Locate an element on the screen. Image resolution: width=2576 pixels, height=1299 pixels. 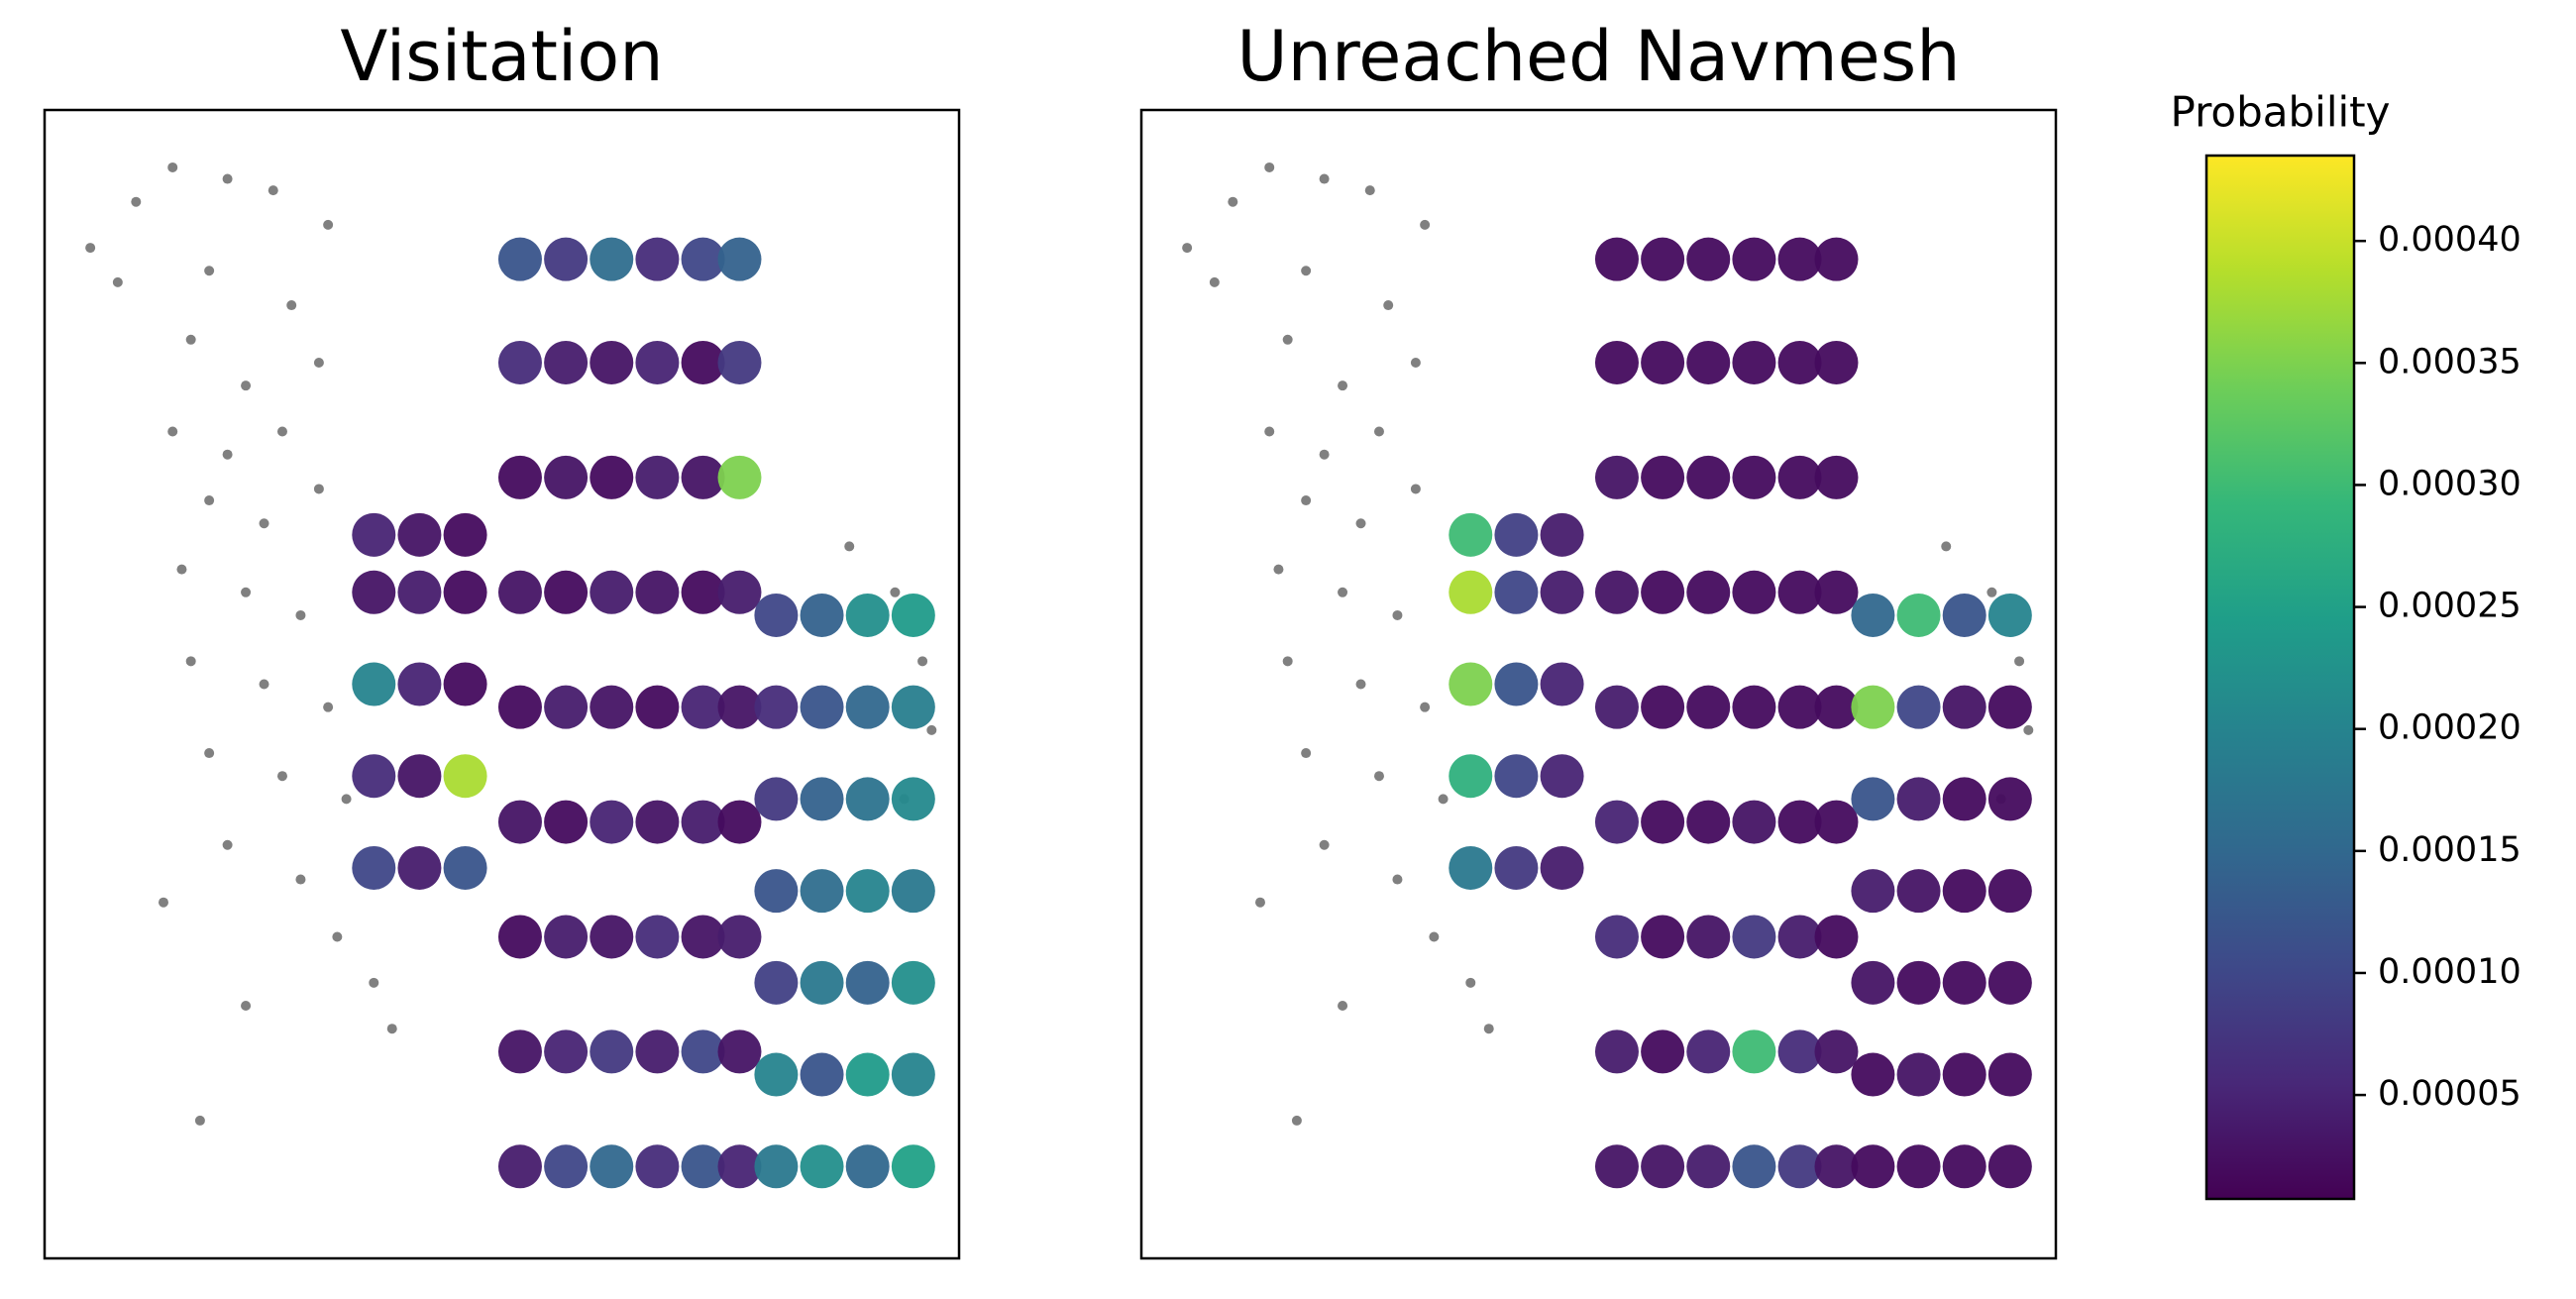
colorbar-tick-label: 0.00025 is located at coordinates (2450, 606).